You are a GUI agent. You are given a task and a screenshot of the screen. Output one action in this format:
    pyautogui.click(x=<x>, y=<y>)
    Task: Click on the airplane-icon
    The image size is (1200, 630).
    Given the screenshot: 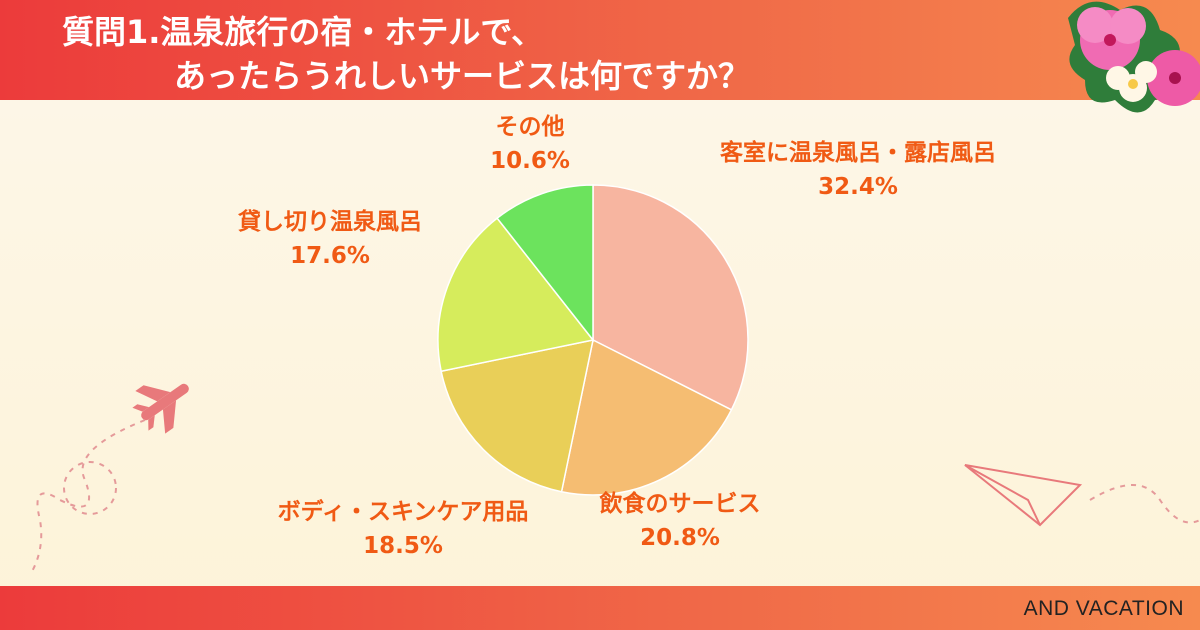 What is the action you would take?
    pyautogui.click(x=160, y=408)
    